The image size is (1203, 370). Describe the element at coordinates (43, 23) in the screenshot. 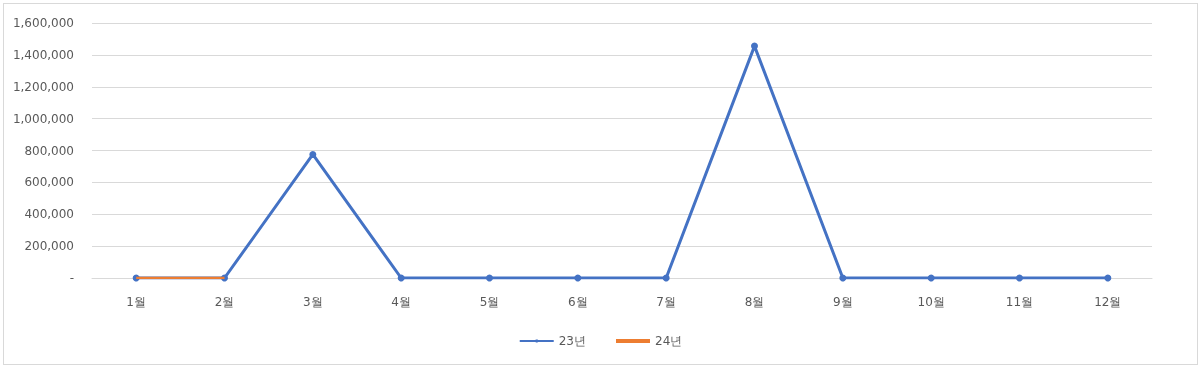

I see `y-tick-label: 1,600,000` at that location.